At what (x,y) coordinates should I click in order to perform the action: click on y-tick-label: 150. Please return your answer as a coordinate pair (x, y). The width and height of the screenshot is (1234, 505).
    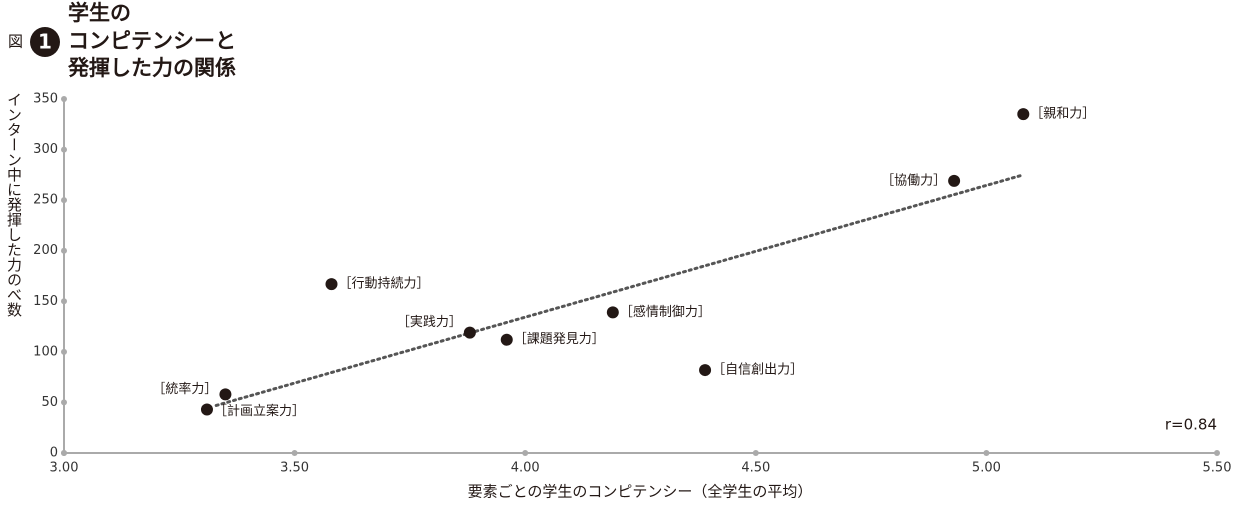
    Looking at the image, I should click on (45, 301).